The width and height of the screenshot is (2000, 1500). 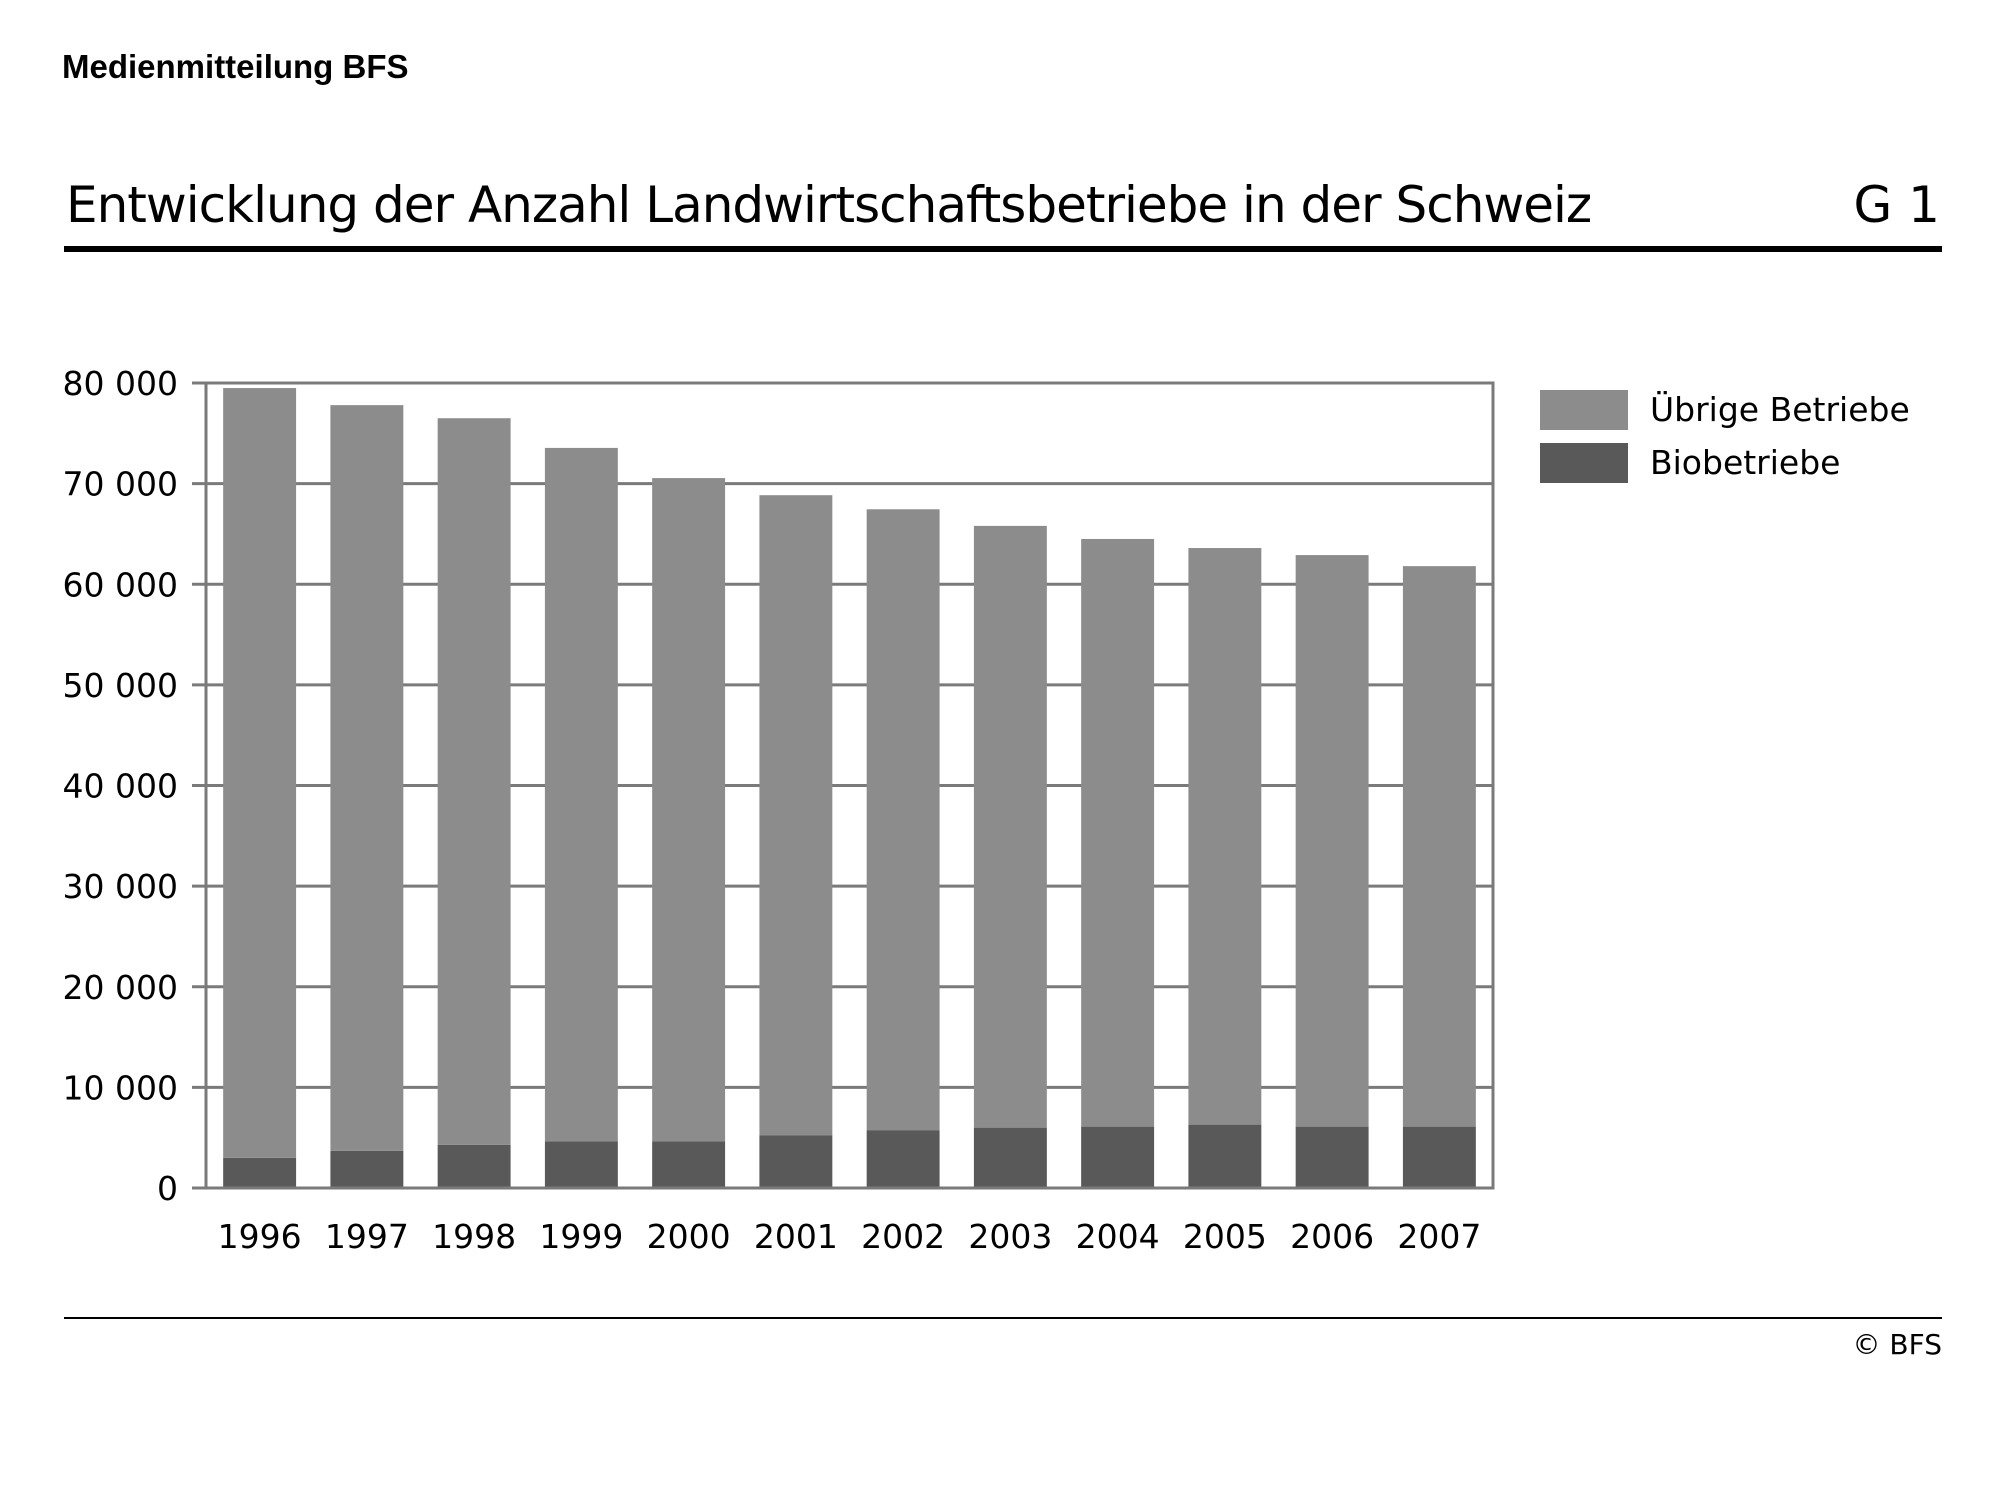 What do you see at coordinates (1780, 409) in the screenshot?
I see `legend-label: Übrige Betriebe` at bounding box center [1780, 409].